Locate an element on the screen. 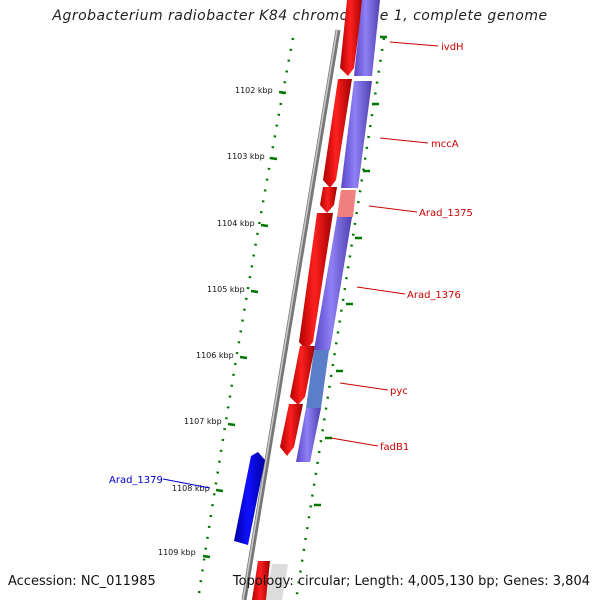  ruler-label-1102: 1102 kbp is located at coordinates (254, 90).